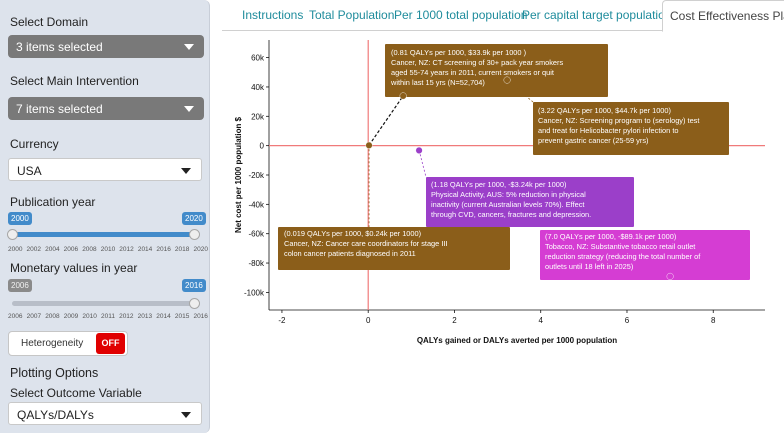 This screenshot has width=784, height=433. What do you see at coordinates (194, 285) in the screenshot?
I see `monetary-max-badge: 2016` at bounding box center [194, 285].